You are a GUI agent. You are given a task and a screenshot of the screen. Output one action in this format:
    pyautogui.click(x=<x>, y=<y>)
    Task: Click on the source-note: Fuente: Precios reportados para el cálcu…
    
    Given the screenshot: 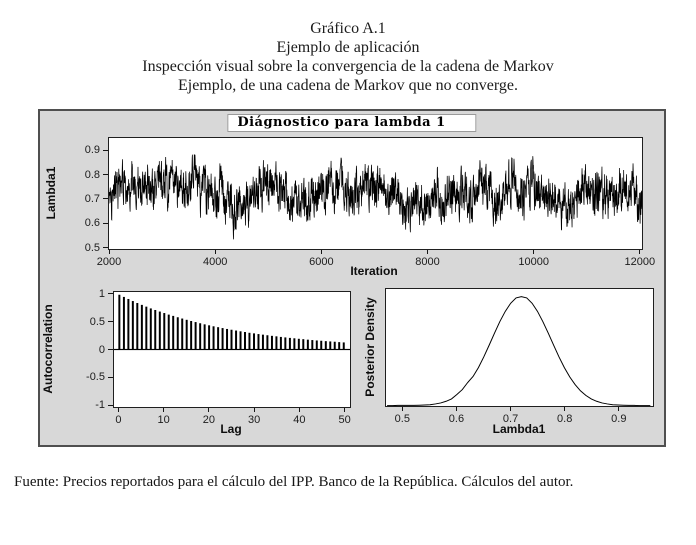 What is the action you would take?
    pyautogui.click(x=294, y=482)
    